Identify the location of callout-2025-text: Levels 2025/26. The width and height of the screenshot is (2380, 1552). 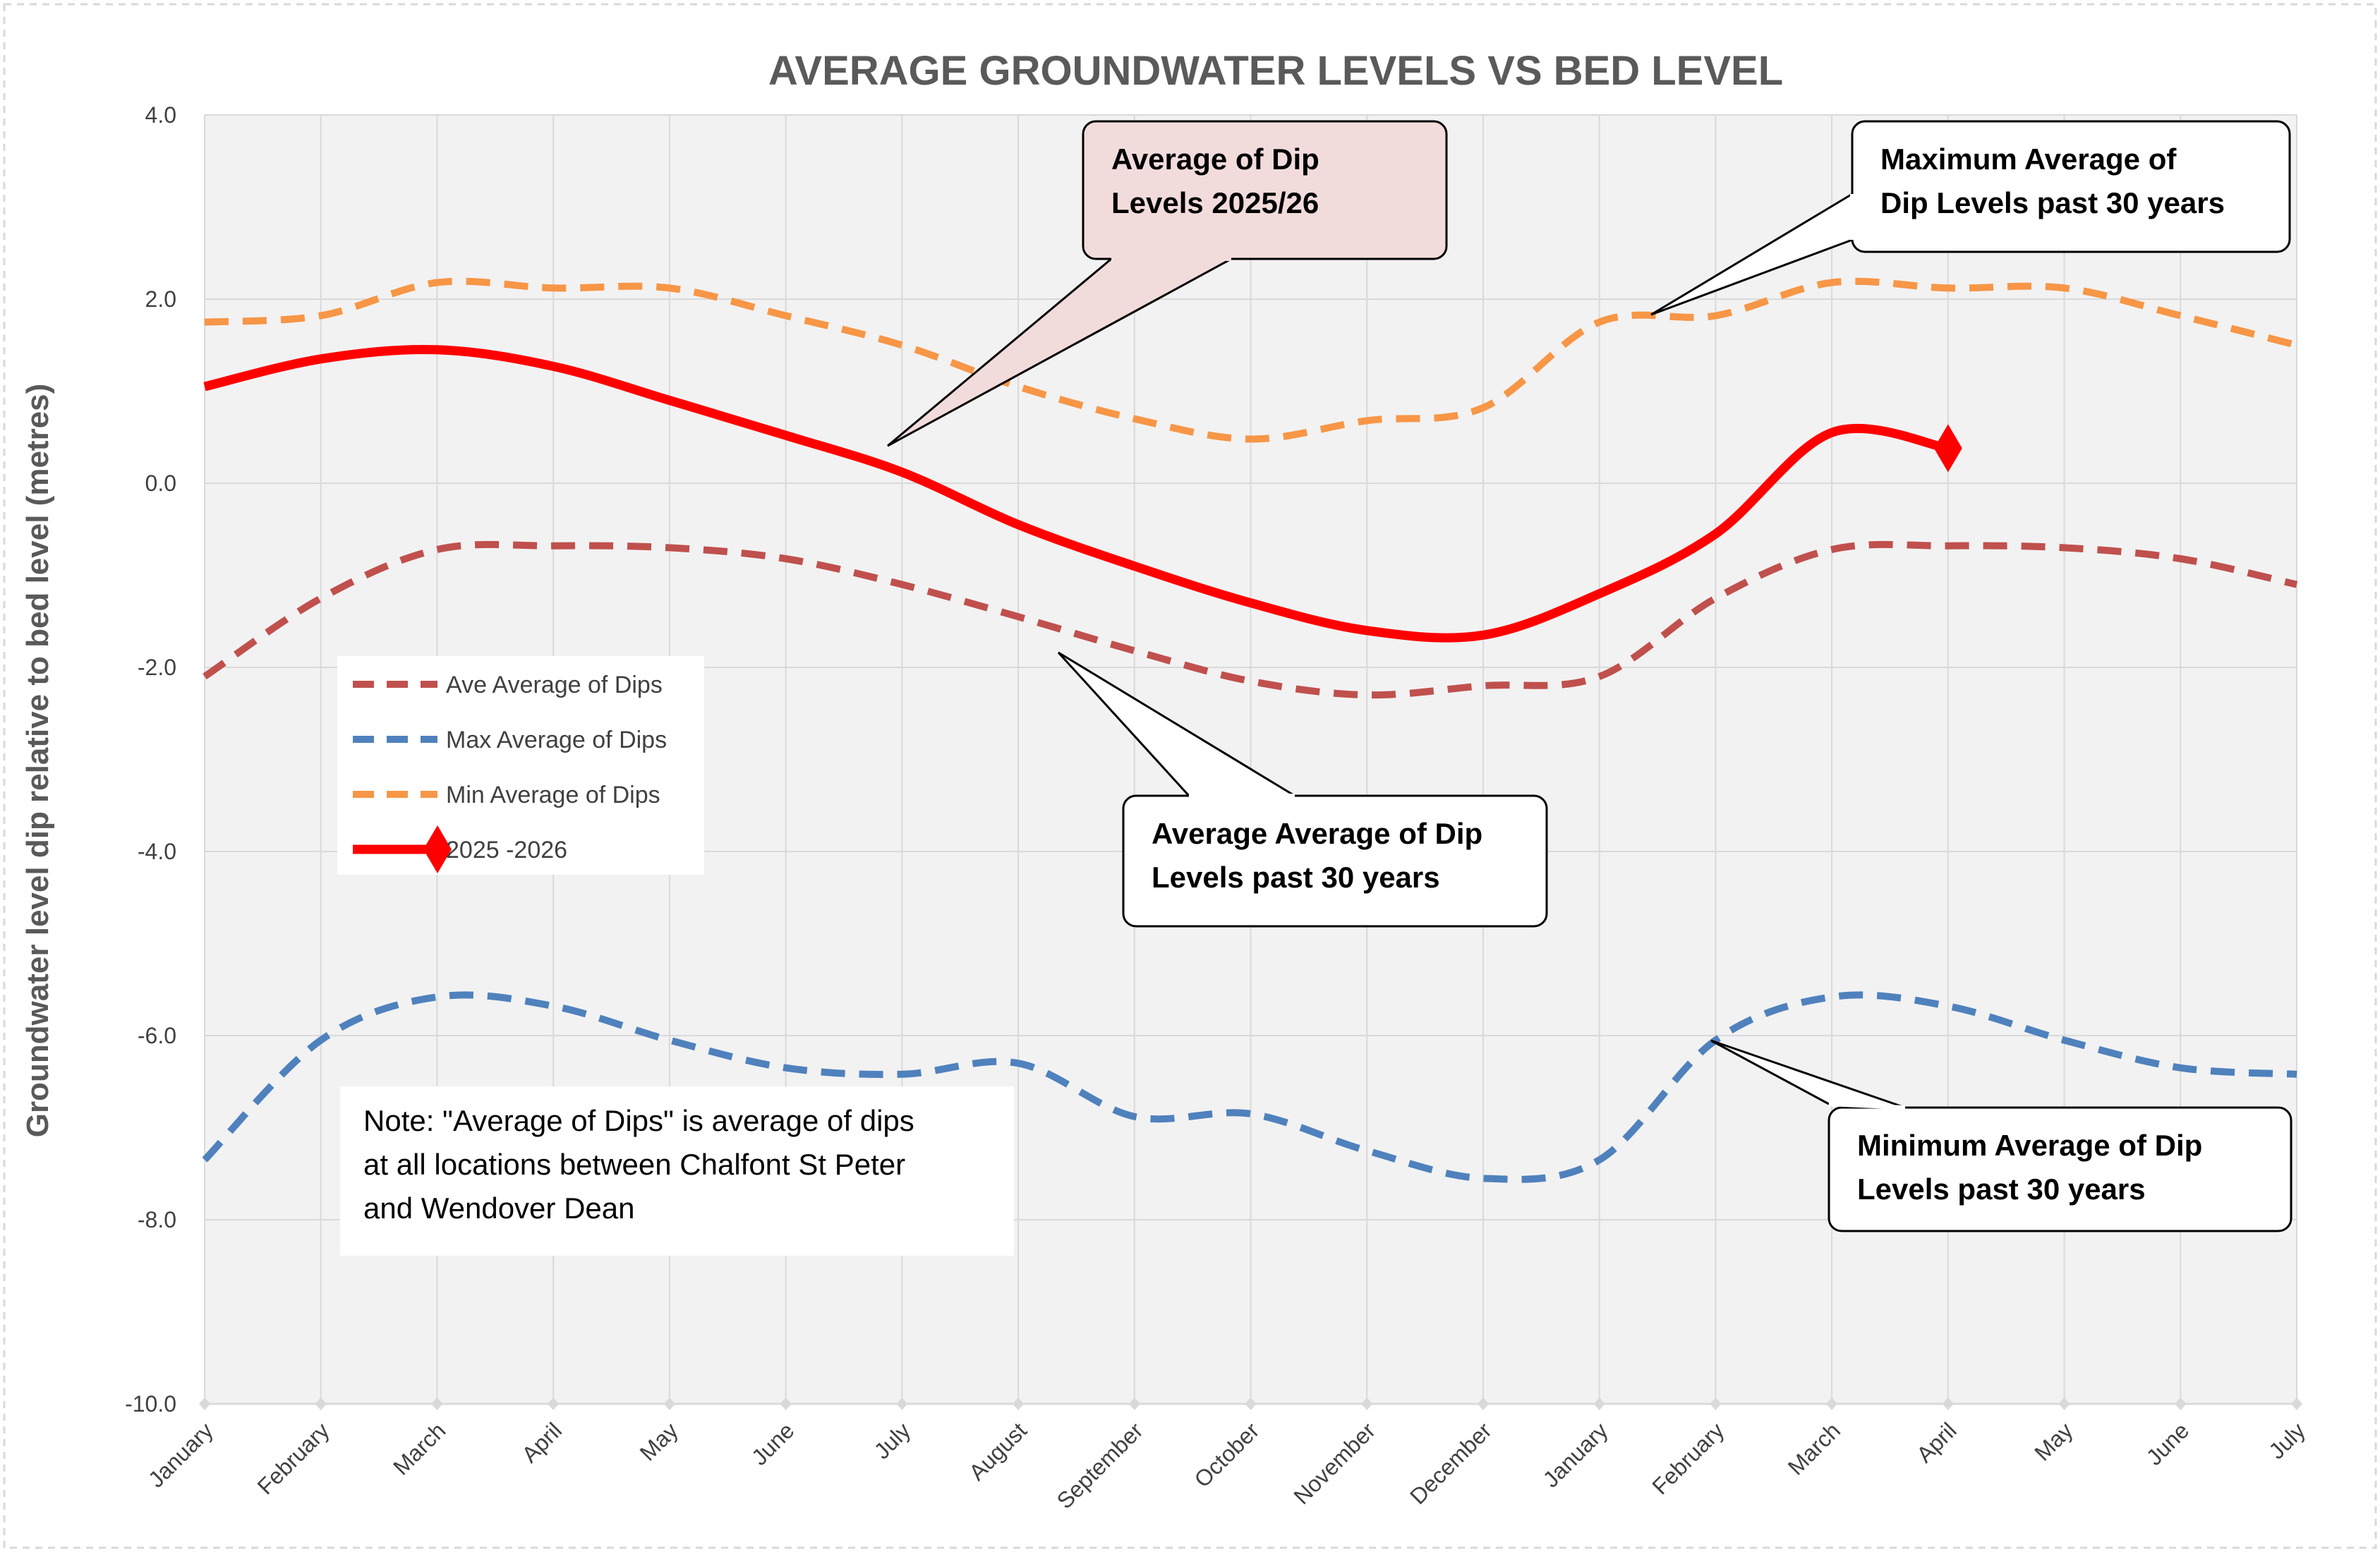
(1215, 202).